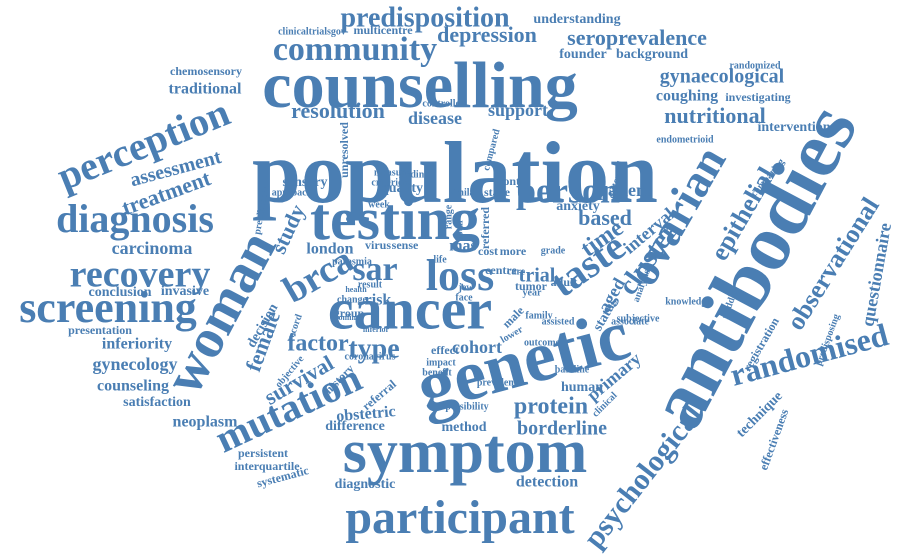 The height and width of the screenshot is (556, 900). I want to click on word-clinicaltrialsgov: clinicaltrialsgov, so click(312, 31).